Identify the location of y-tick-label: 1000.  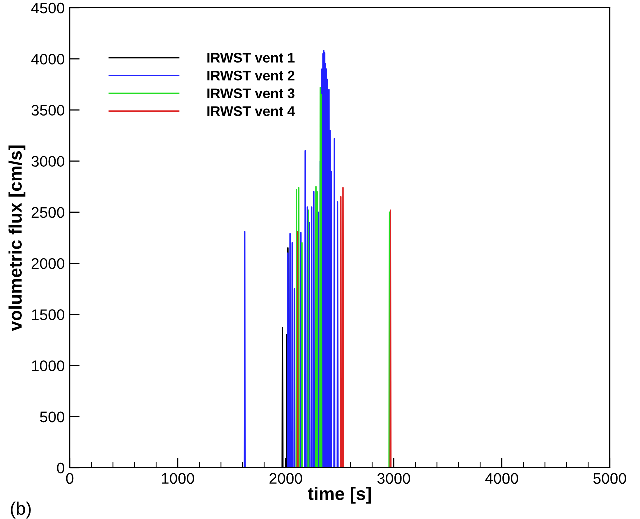
(48, 366).